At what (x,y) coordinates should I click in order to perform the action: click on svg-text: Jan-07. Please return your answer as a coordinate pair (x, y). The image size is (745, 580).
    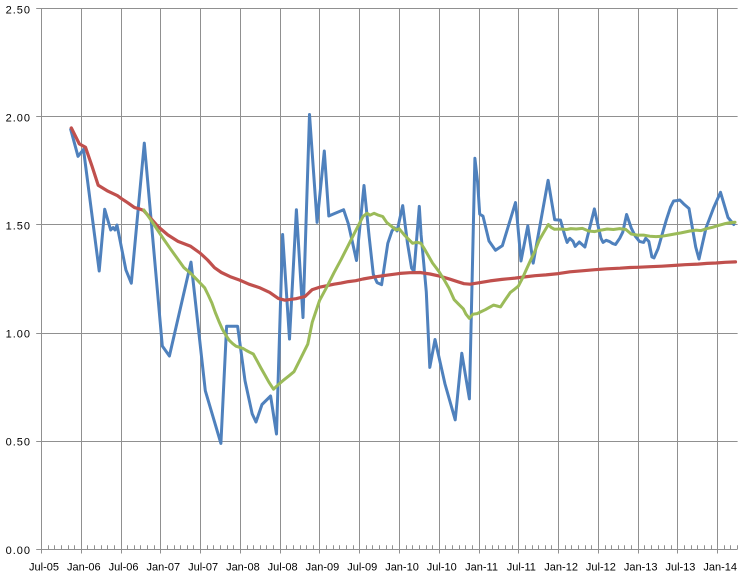
    Looking at the image, I should click on (164, 568).